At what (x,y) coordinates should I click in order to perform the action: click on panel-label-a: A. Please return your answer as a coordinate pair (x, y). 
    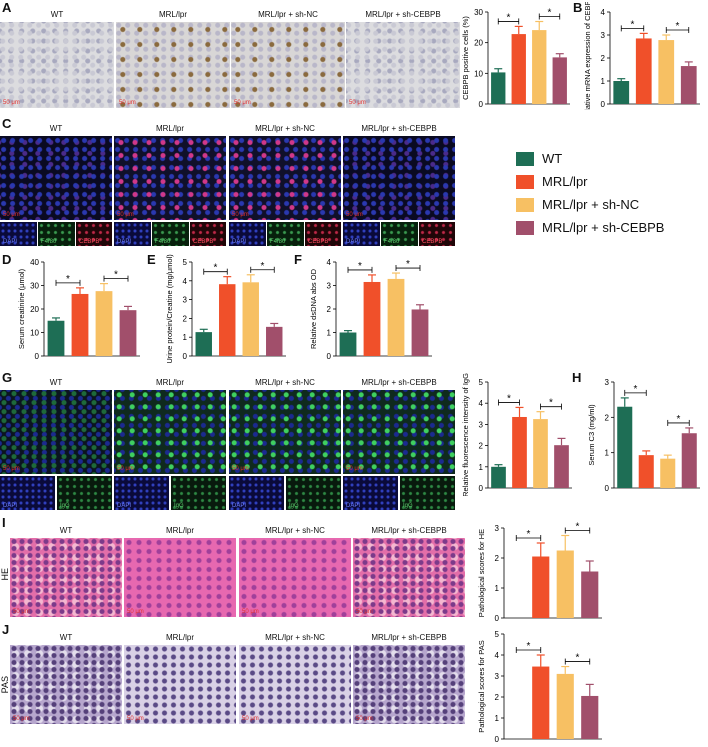
    Looking at the image, I should click on (7, 7).